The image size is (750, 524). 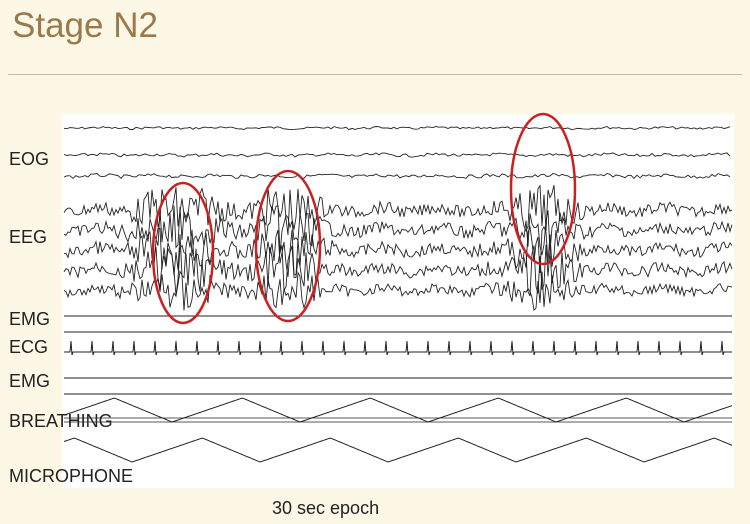 What do you see at coordinates (326, 508) in the screenshot?
I see `epoch-caption: 30 sec epoch` at bounding box center [326, 508].